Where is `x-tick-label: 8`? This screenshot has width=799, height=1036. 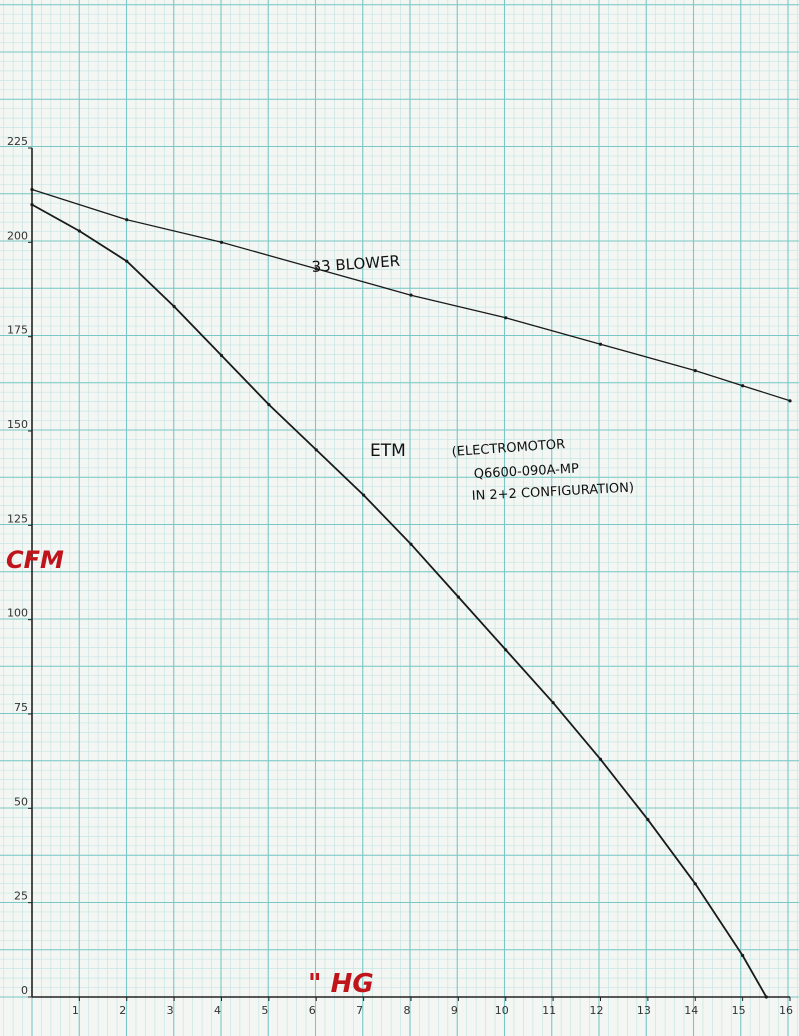 x-tick-label: 8 is located at coordinates (407, 1010).